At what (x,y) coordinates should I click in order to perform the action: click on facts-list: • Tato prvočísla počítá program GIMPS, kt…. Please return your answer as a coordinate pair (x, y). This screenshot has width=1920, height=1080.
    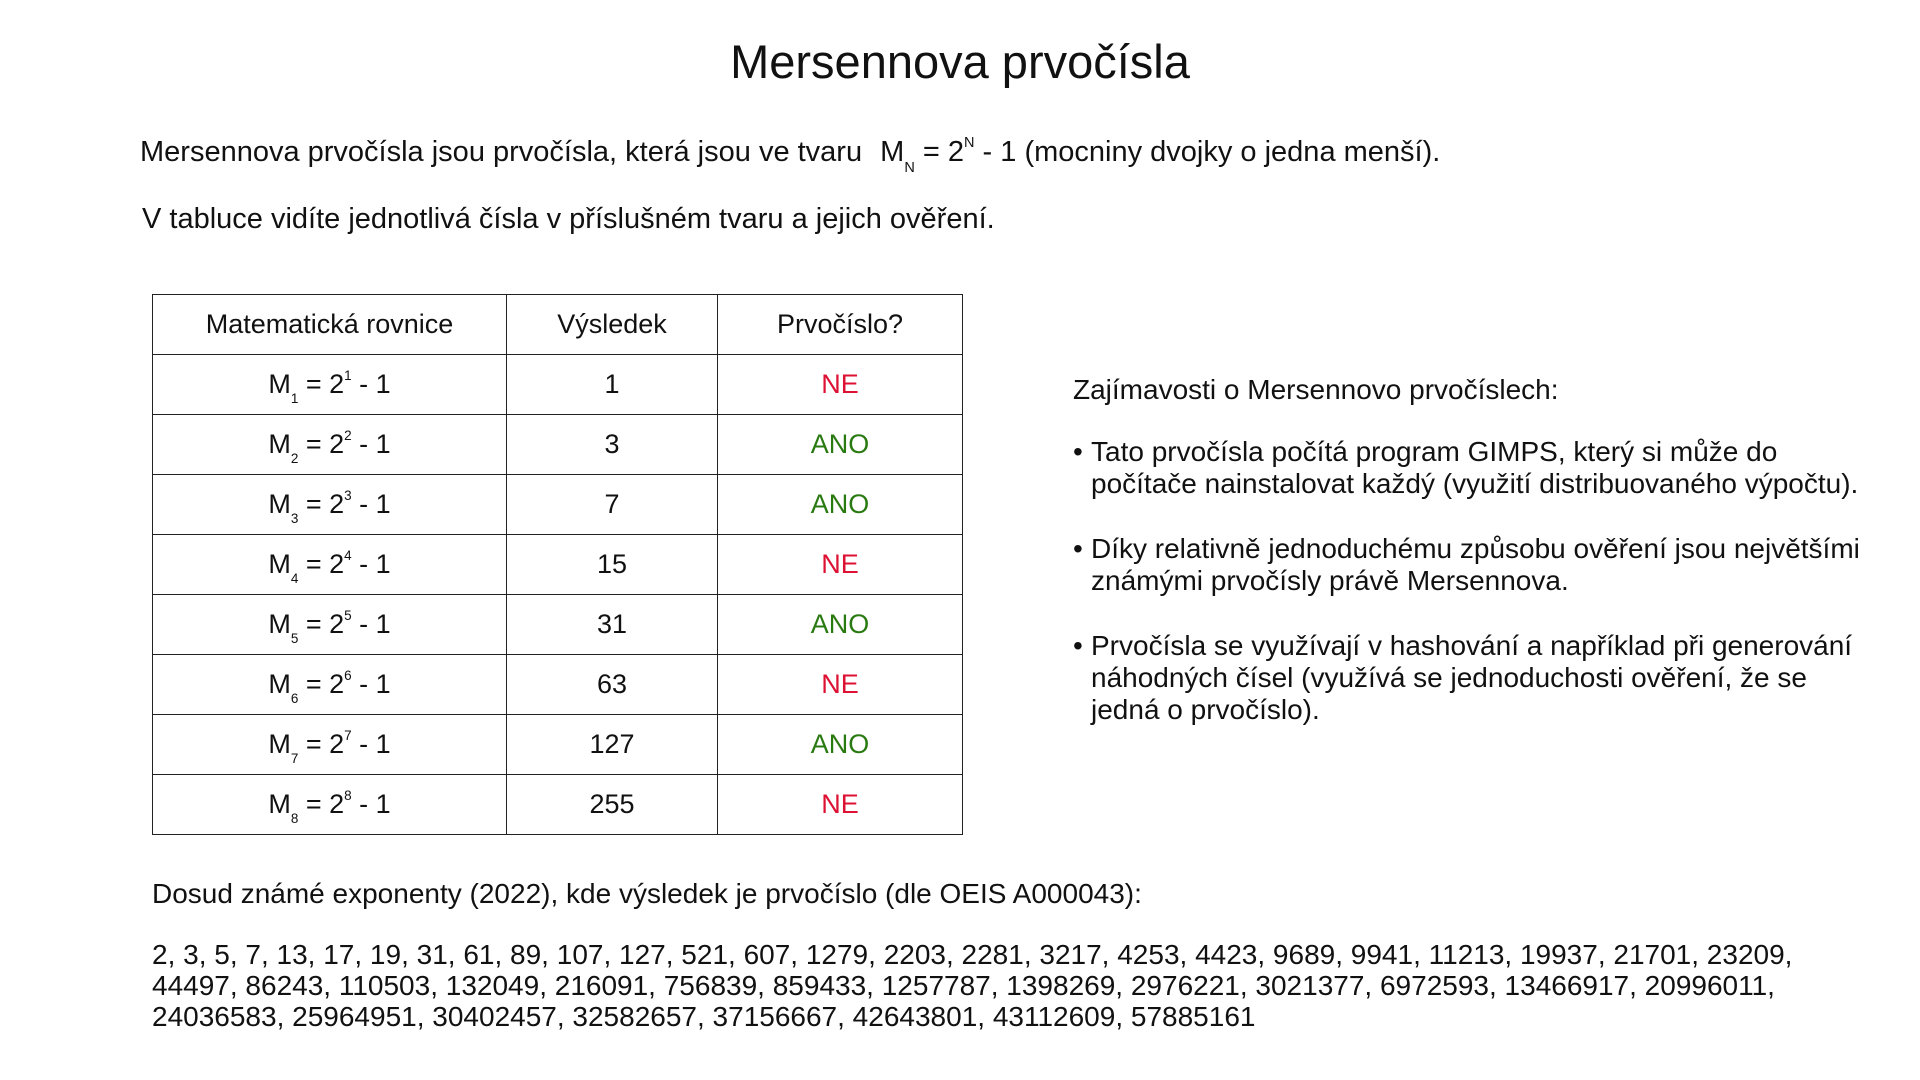
    Looking at the image, I should click on (1468, 581).